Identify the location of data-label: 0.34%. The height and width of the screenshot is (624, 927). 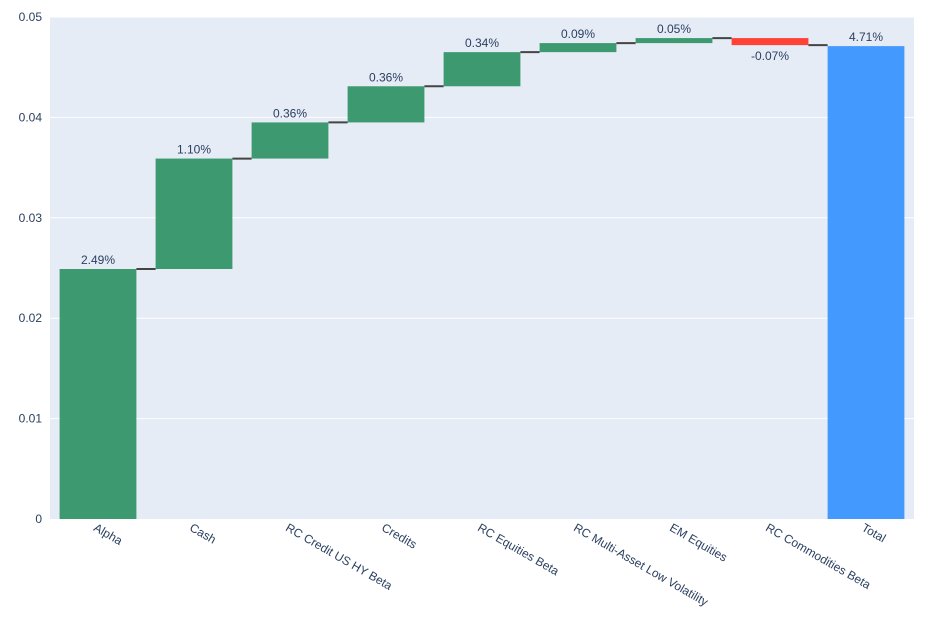
(482, 43).